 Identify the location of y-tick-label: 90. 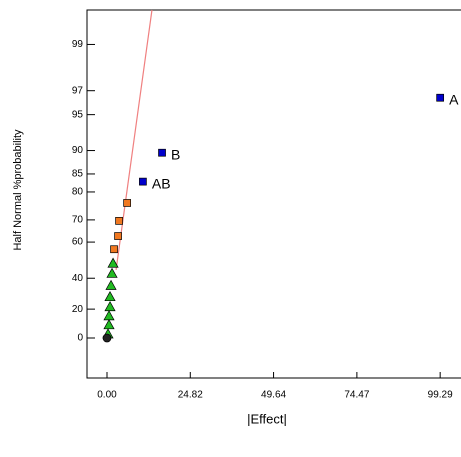
(78, 150).